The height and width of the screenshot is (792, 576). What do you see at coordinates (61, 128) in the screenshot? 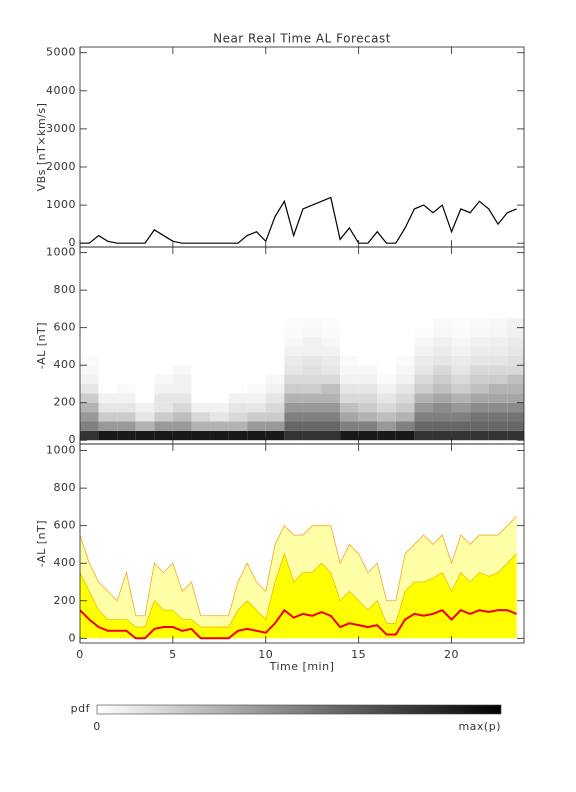
I see `y-tick-label: 3000` at bounding box center [61, 128].